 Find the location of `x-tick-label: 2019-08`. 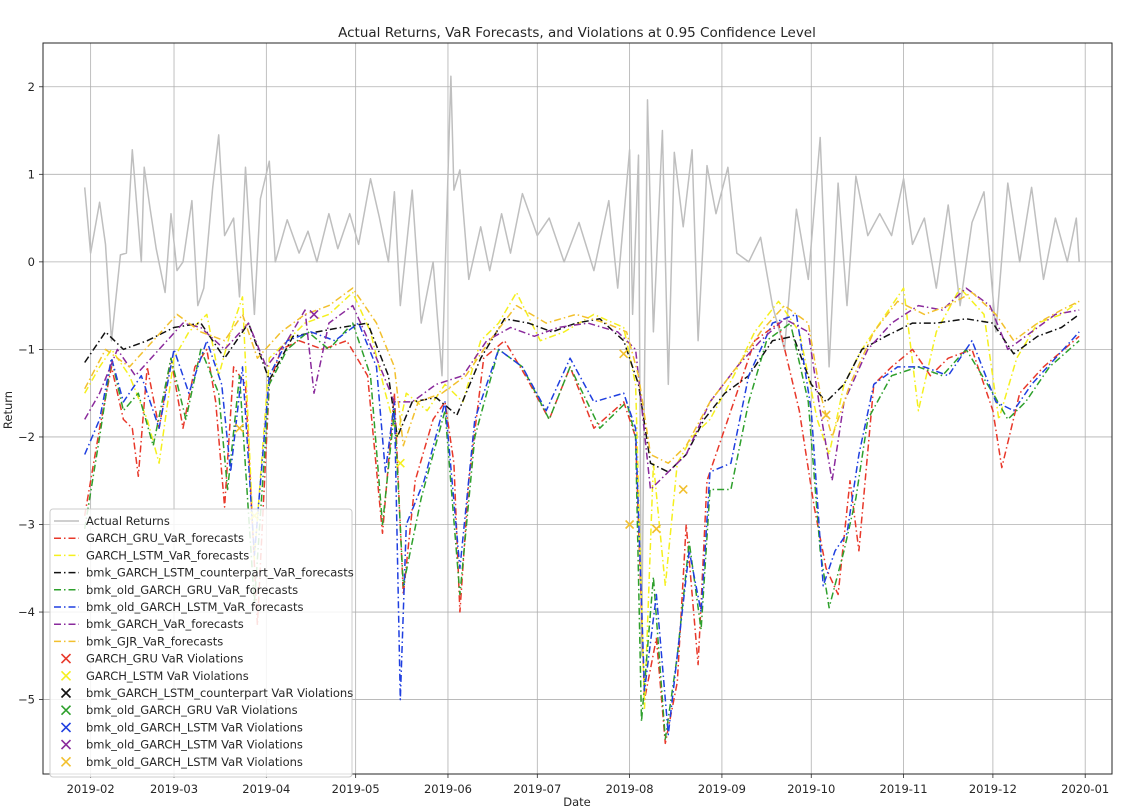

x-tick-label: 2019-08 is located at coordinates (630, 789).